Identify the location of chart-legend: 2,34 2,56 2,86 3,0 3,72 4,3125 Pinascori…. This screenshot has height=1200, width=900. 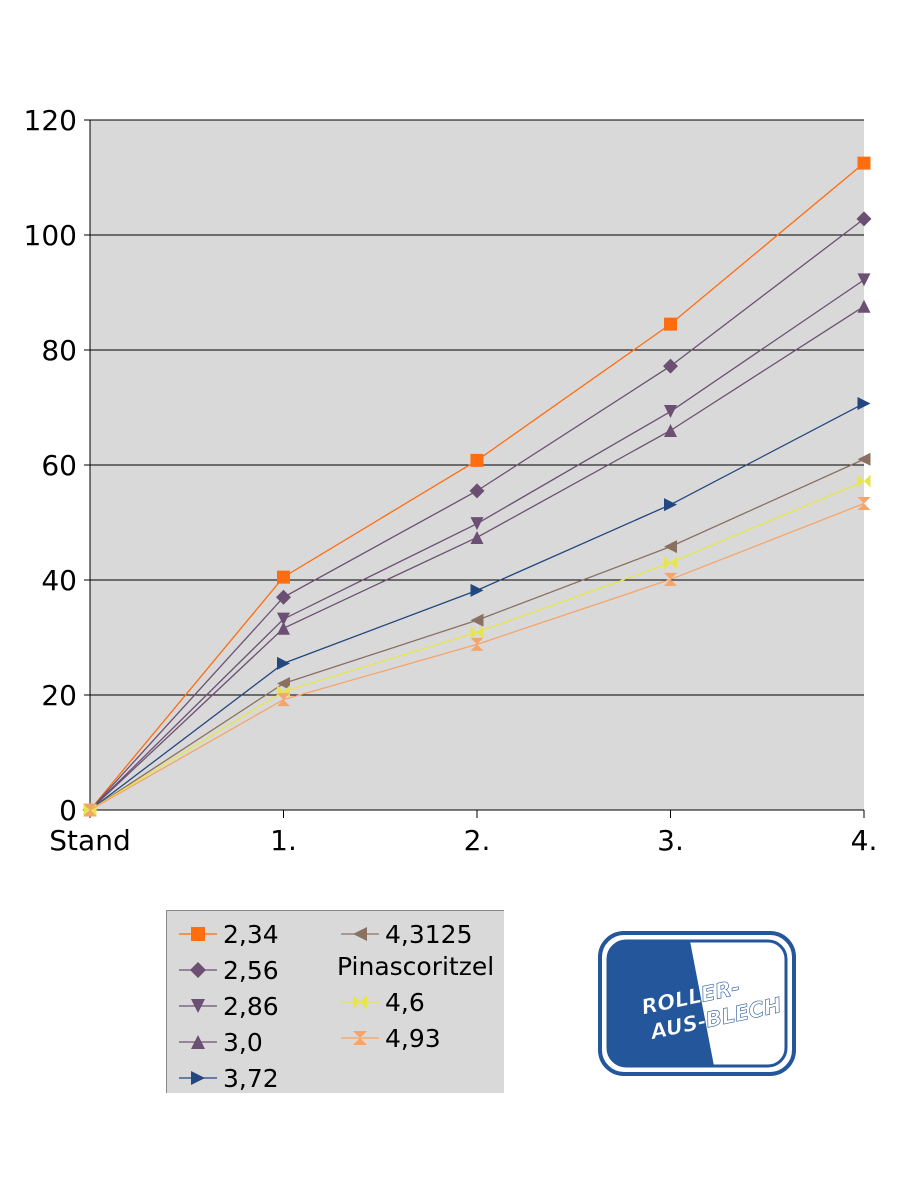
(335, 1001).